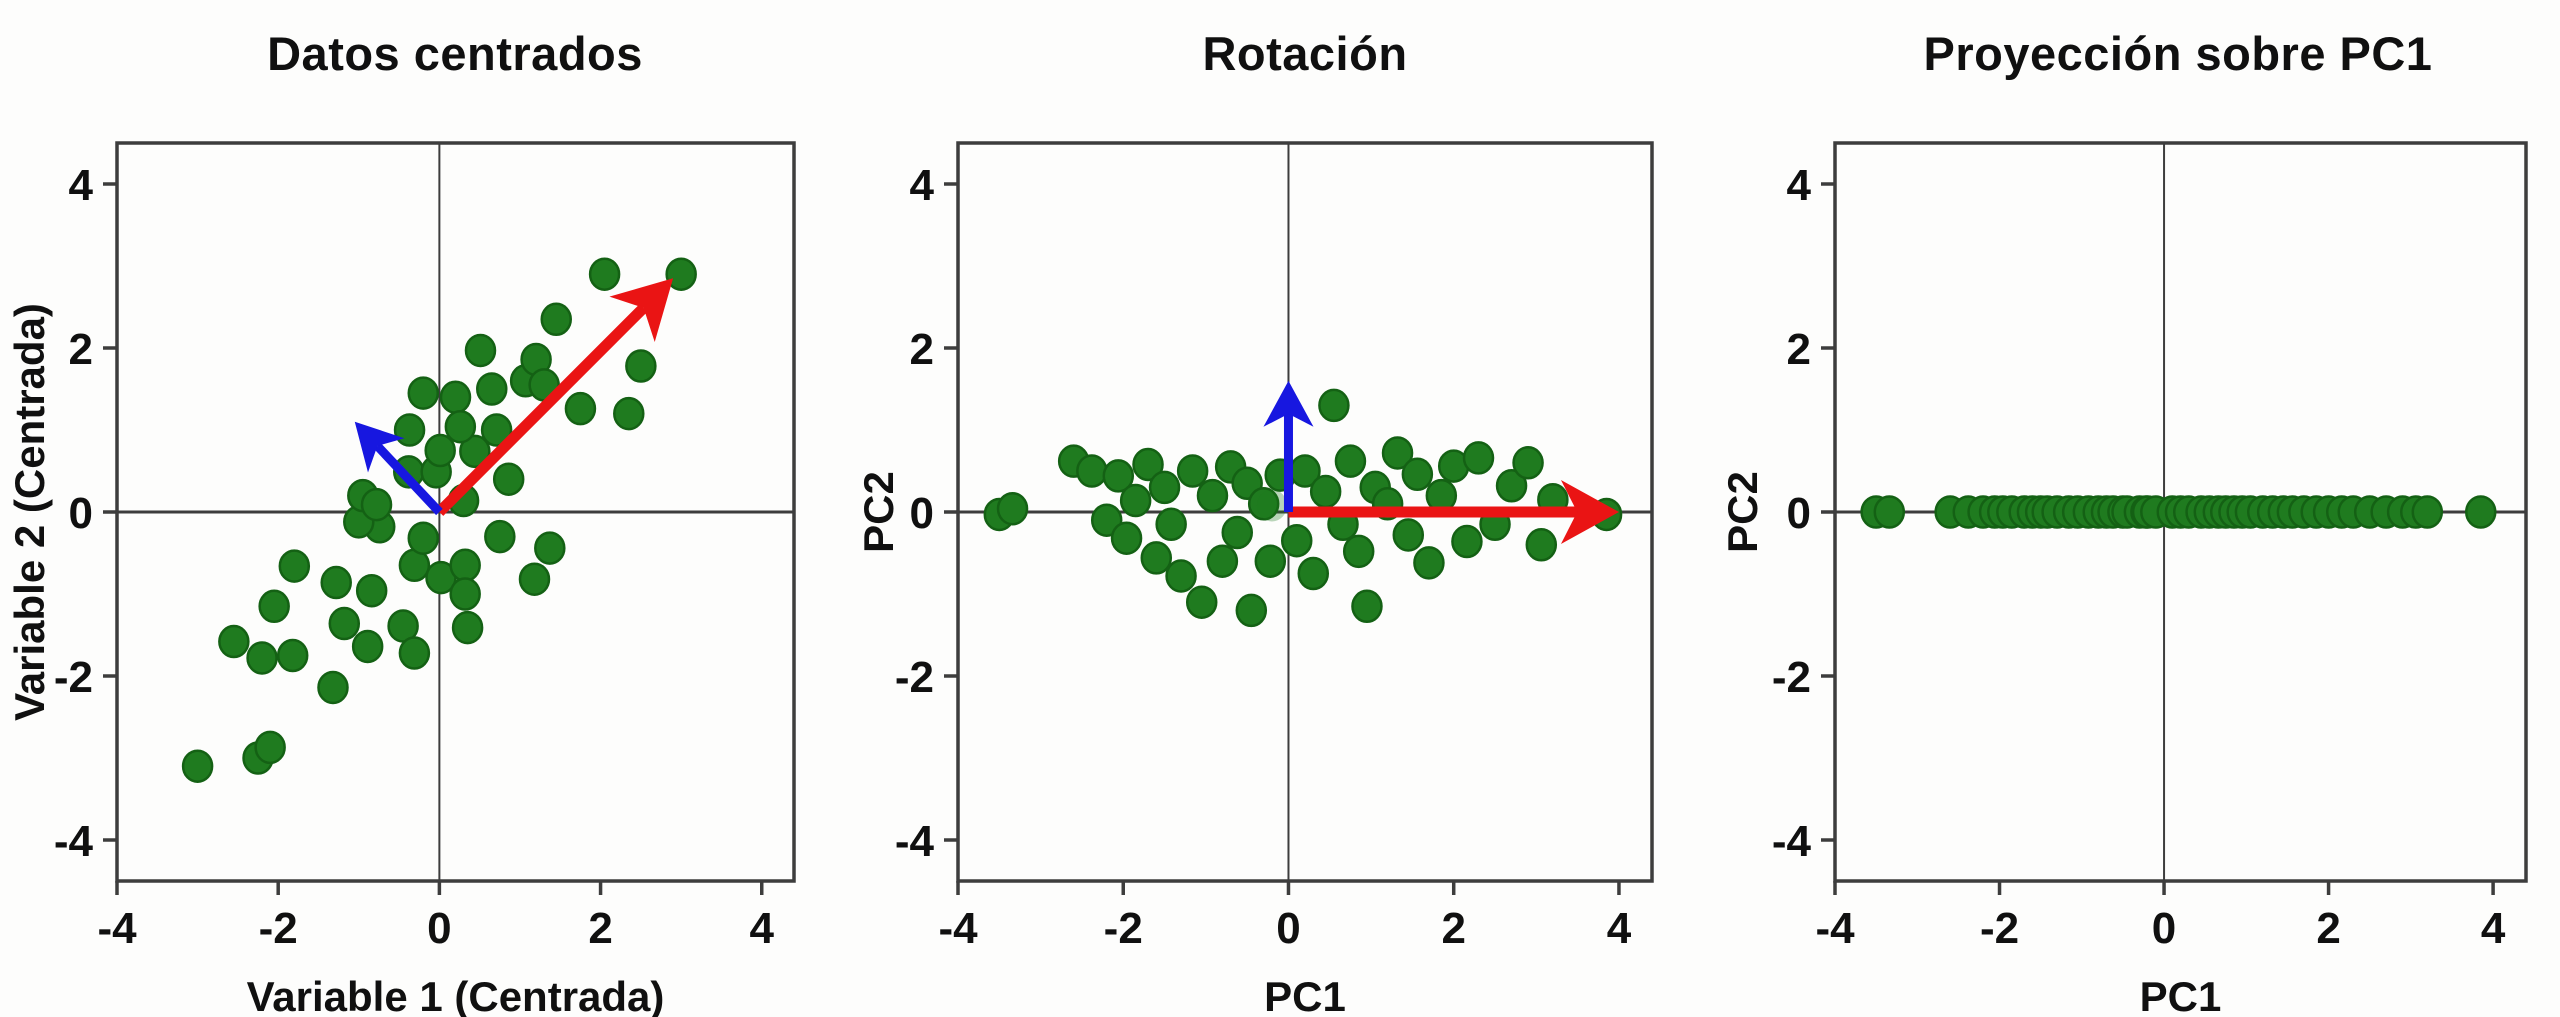 The height and width of the screenshot is (1017, 2560). Describe the element at coordinates (29, 512) in the screenshot. I see `y-axis-label: Variable 2 (Centrada)` at that location.